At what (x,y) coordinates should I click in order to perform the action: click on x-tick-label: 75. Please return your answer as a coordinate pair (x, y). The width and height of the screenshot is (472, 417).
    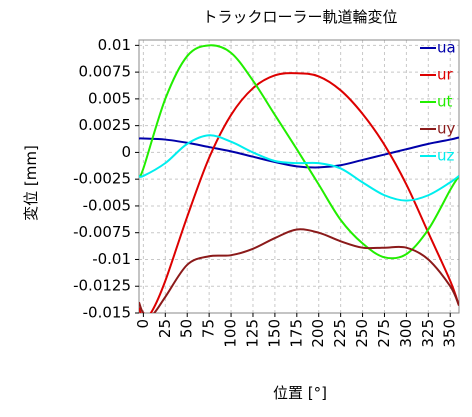
    Looking at the image, I should click on (209, 328).